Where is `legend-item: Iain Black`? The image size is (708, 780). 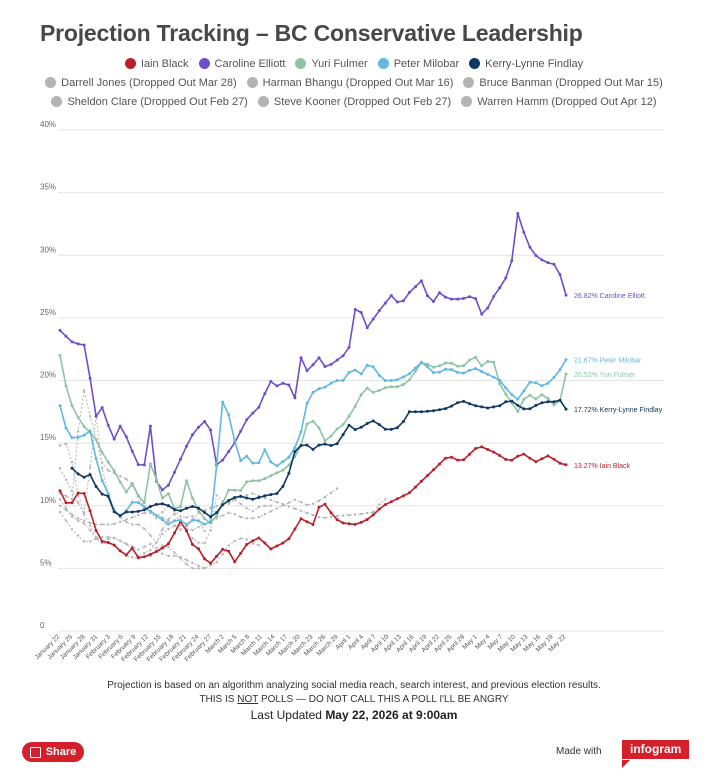 legend-item: Iain Black is located at coordinates (156, 64).